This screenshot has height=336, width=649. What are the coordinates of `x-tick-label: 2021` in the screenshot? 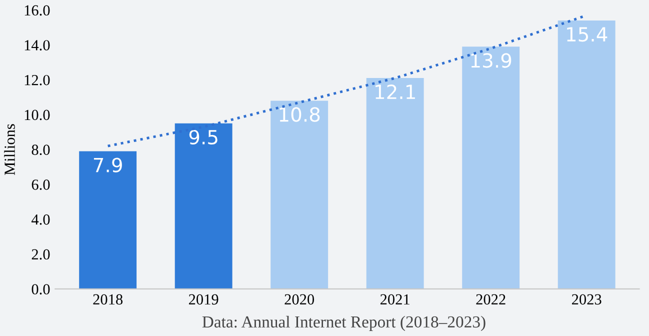 It's located at (395, 299).